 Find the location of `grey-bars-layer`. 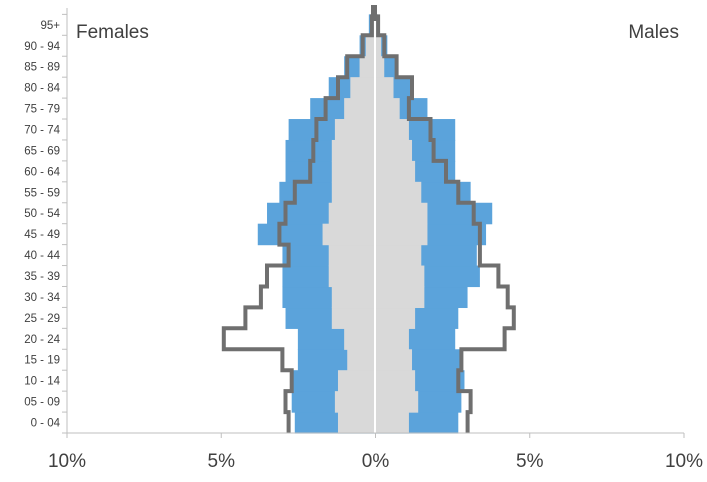

grey-bars-layer is located at coordinates (375, 224).